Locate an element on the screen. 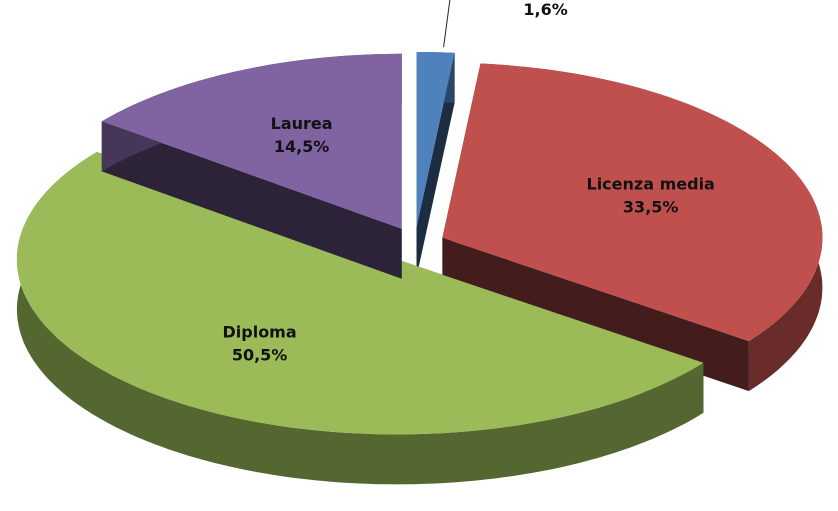  slice-value-label: 14,5% is located at coordinates (302, 146).